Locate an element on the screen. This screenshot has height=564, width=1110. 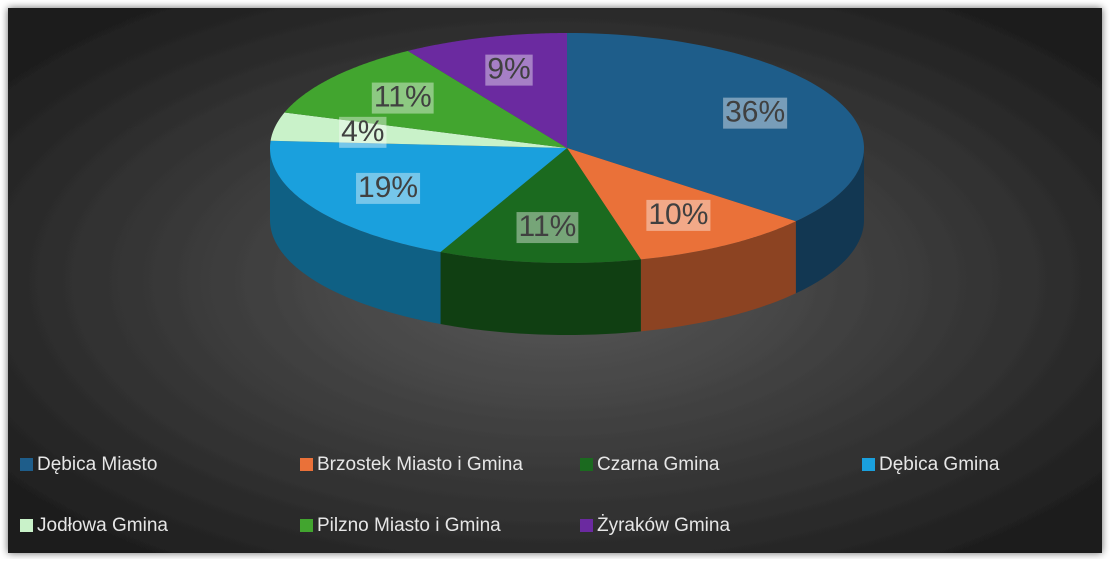
legend-label: Pilzno Miasto i Gmina is located at coordinates (409, 525).